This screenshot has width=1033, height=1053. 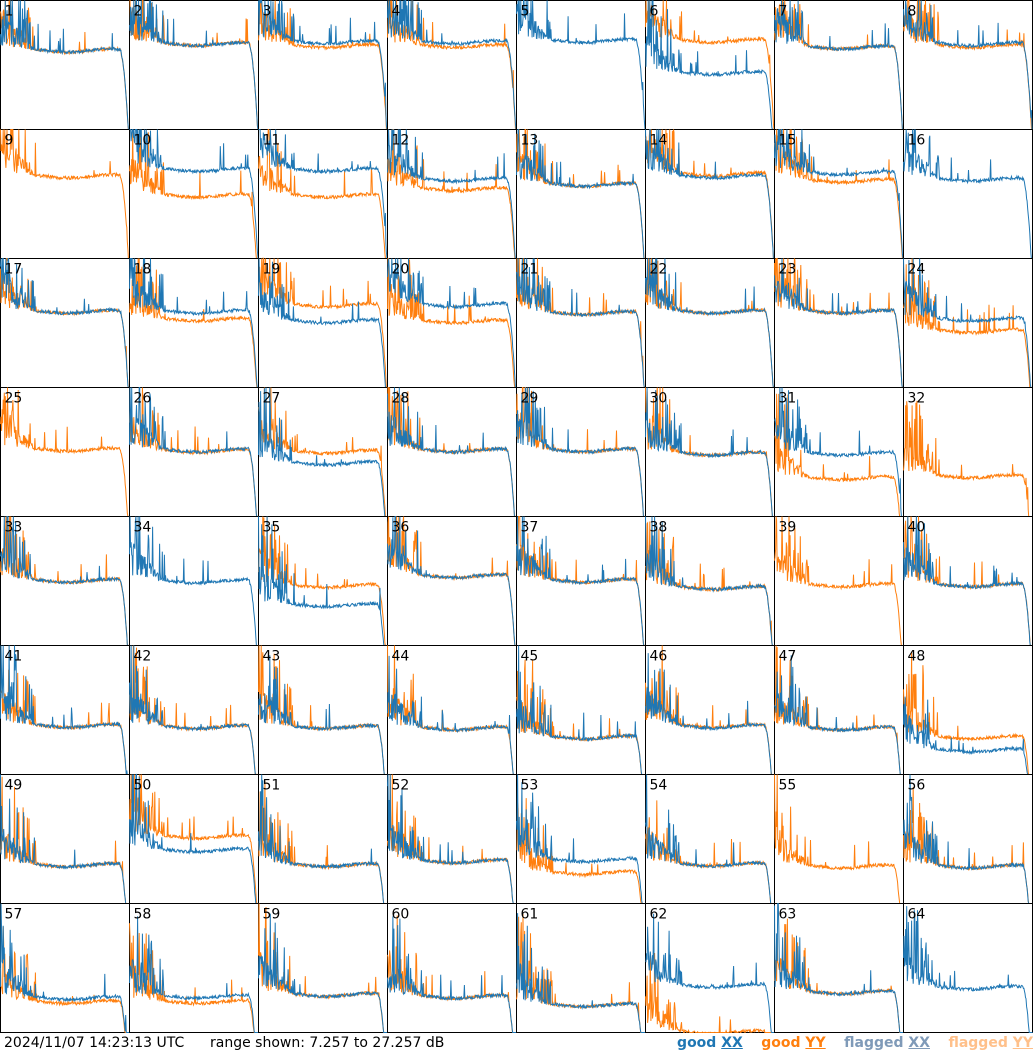 I want to click on panel-label: 54, so click(x=659, y=786).